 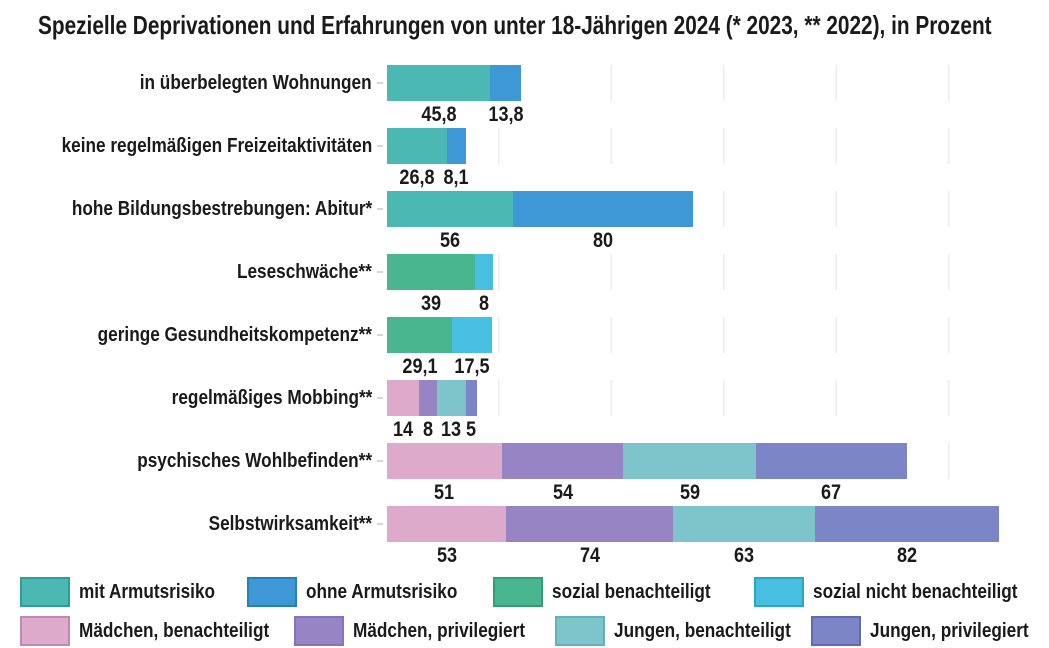 What do you see at coordinates (147, 592) in the screenshot?
I see `legend-label: mit Armutsrisiko` at bounding box center [147, 592].